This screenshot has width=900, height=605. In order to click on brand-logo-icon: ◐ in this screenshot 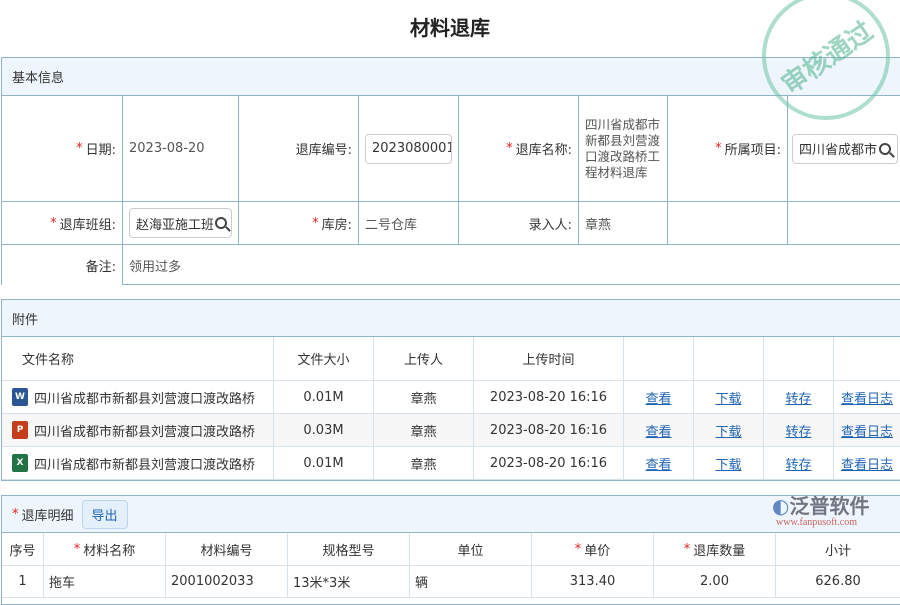, I will do `click(781, 506)`.